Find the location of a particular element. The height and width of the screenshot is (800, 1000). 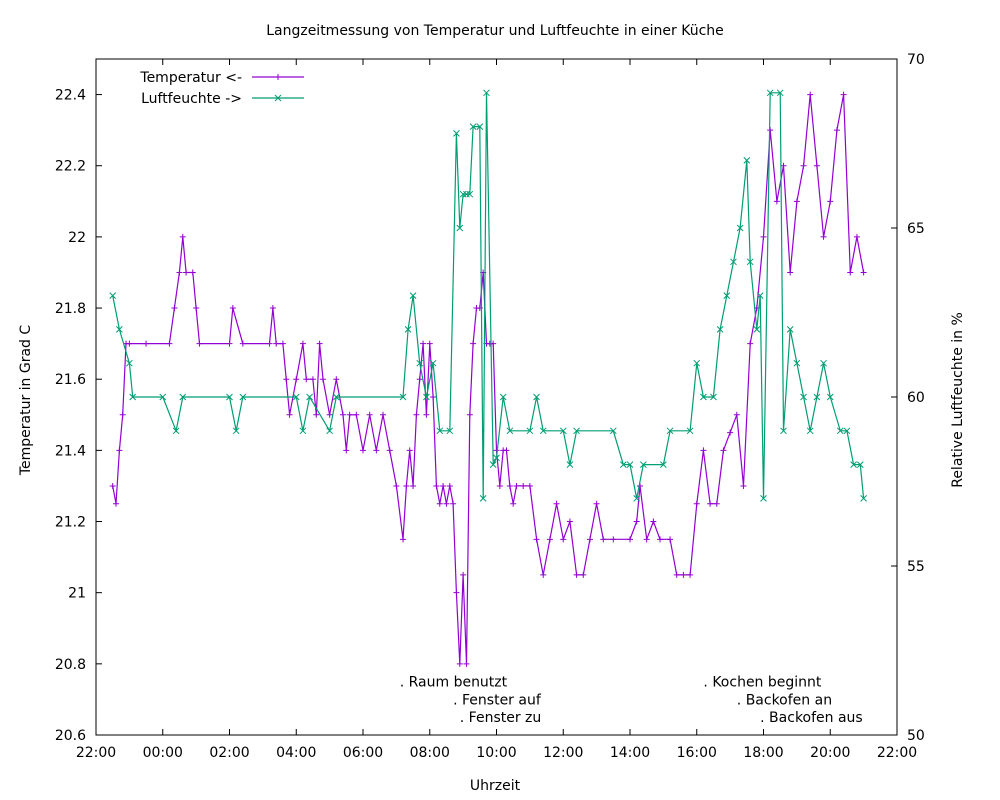

legend-marker is located at coordinates (278, 98).